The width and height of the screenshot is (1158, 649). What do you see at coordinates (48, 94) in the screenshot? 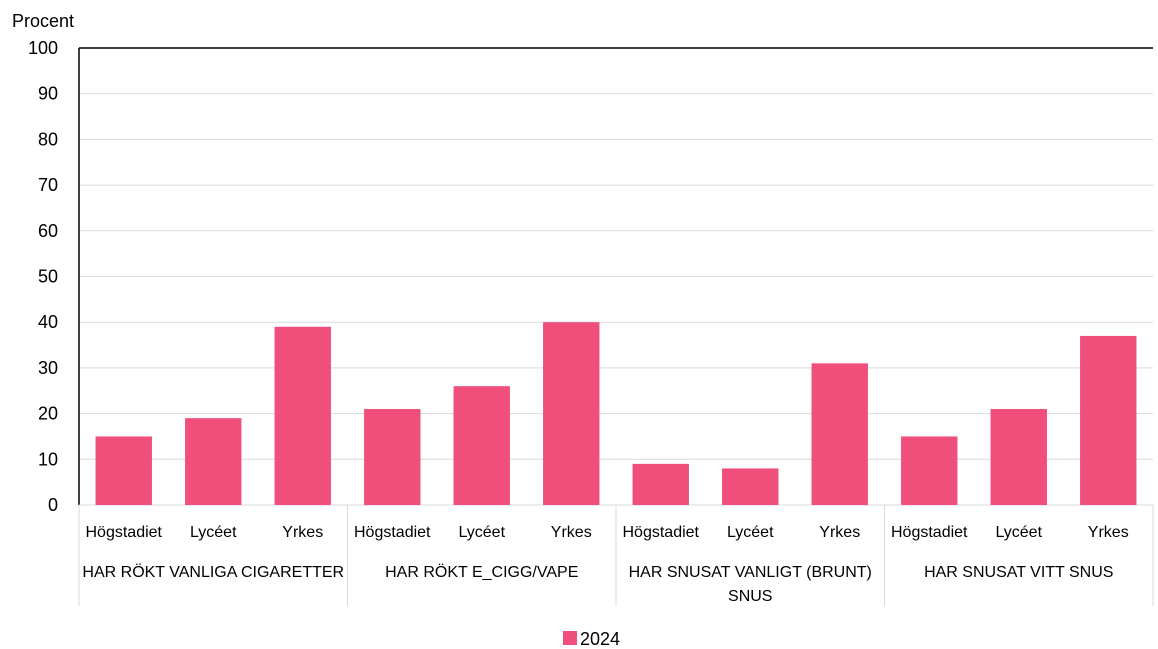
I see `y-tick-label: 90` at bounding box center [48, 94].